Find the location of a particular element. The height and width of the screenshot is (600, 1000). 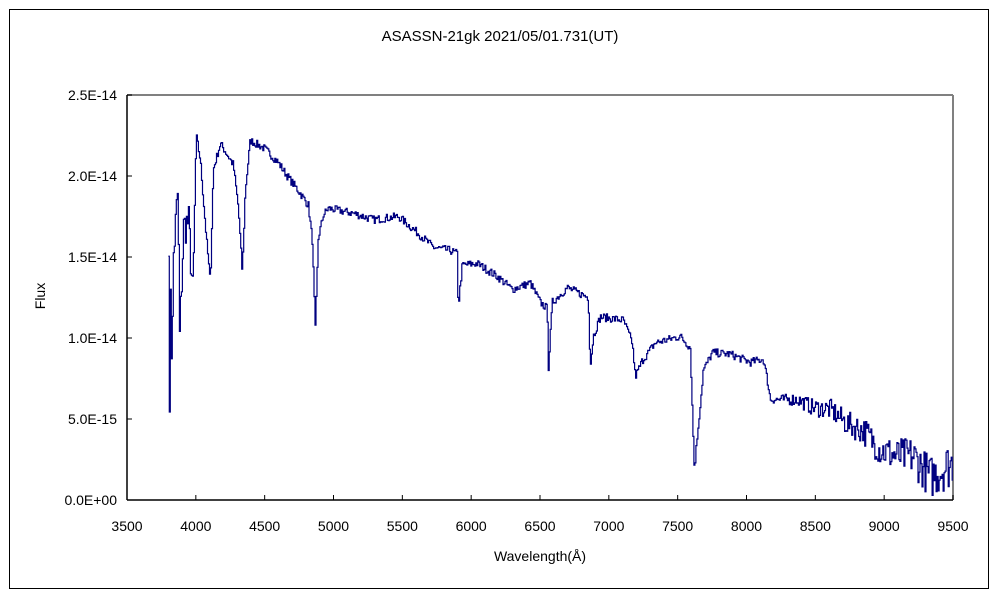

x-tick-label: 5500 is located at coordinates (402, 526).